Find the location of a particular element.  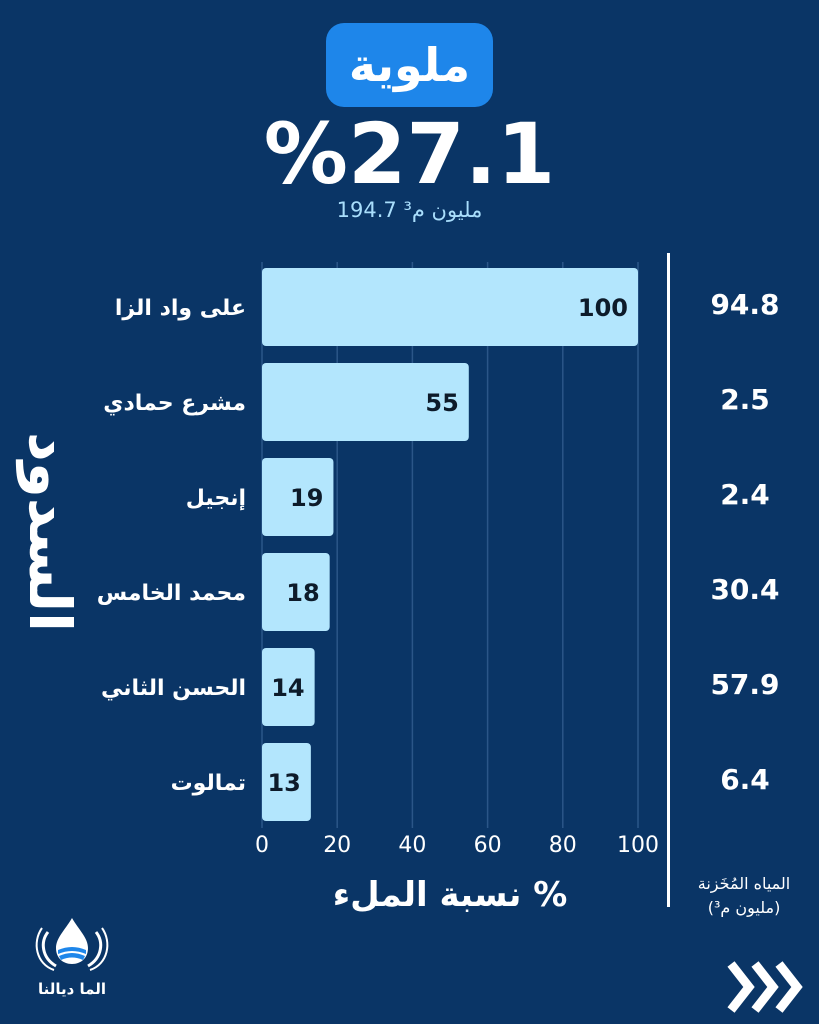

x-tick-label: 20 is located at coordinates (337, 845).